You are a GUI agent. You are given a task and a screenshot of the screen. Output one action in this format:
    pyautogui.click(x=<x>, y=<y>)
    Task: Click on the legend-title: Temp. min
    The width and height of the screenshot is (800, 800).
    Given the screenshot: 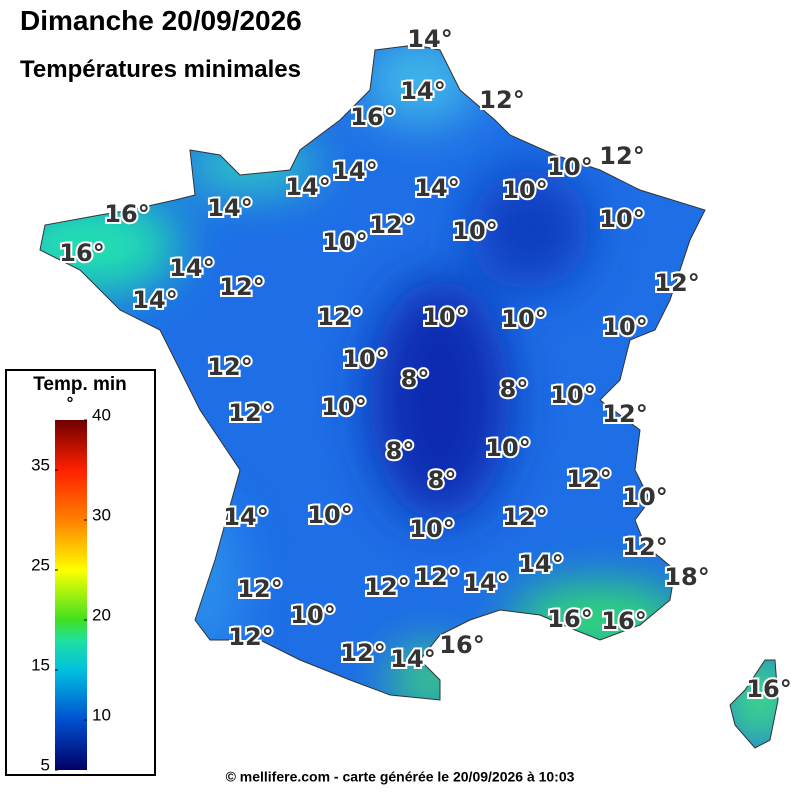 What is the action you would take?
    pyautogui.click(x=80, y=384)
    